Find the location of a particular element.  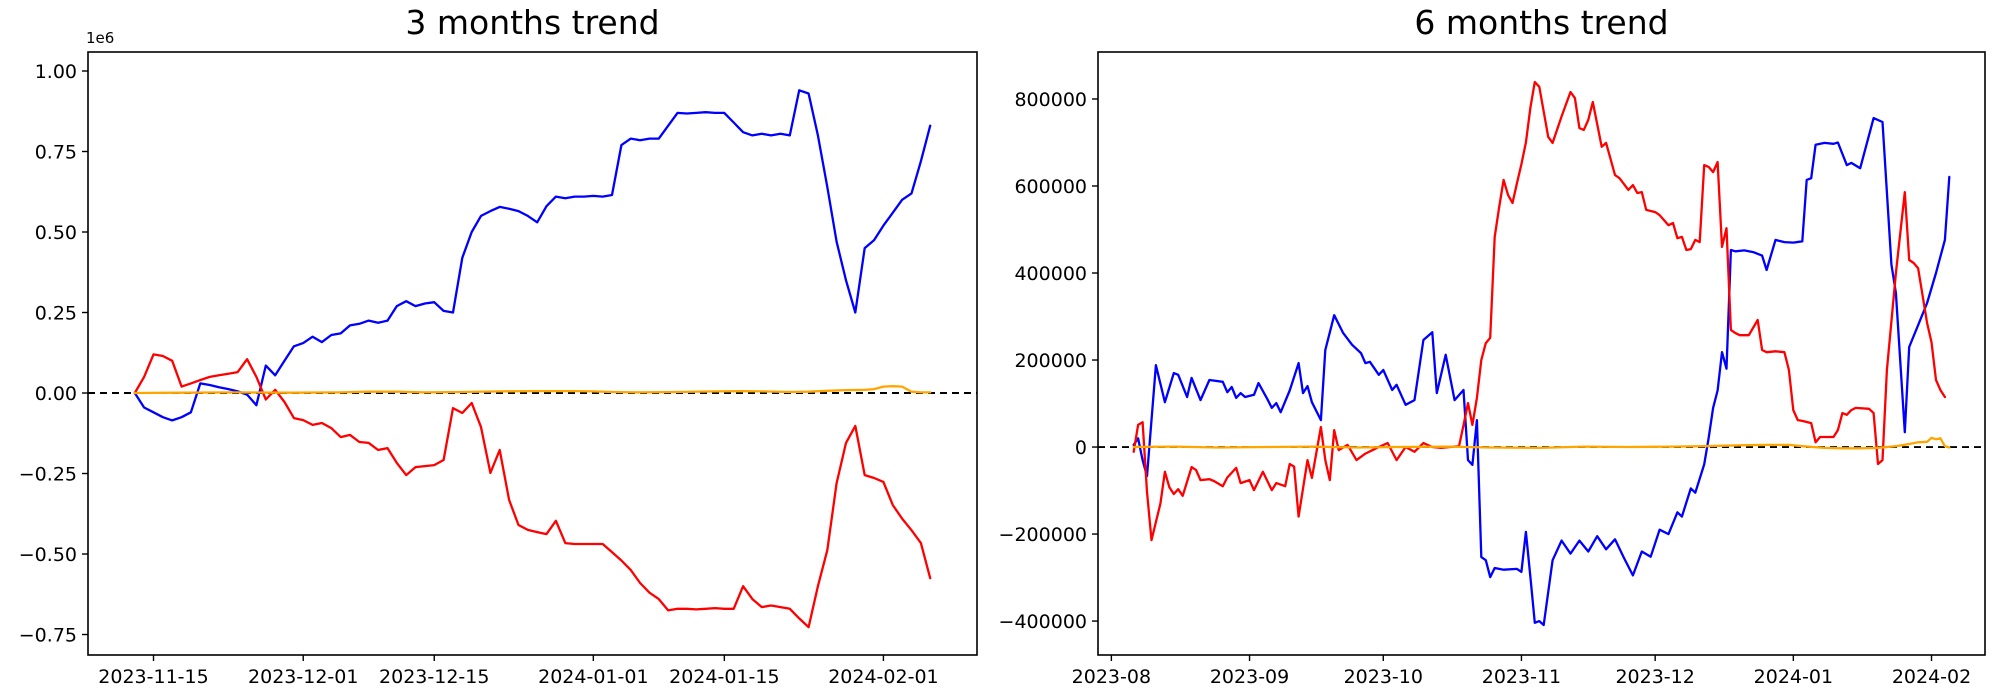

x-tick-label: 2024-02 is located at coordinates (1931, 677).